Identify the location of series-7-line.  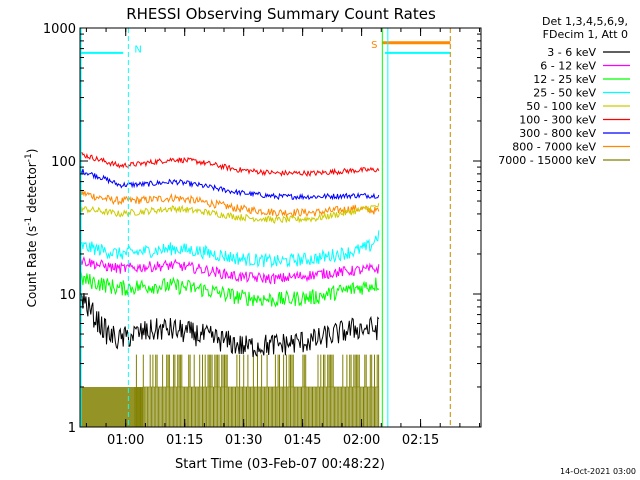
(229, 203).